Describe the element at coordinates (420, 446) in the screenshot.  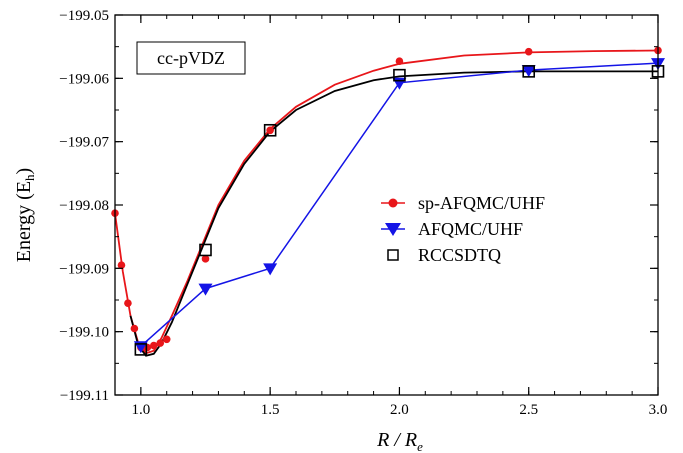
I see `x-axis-title-sub: e` at that location.